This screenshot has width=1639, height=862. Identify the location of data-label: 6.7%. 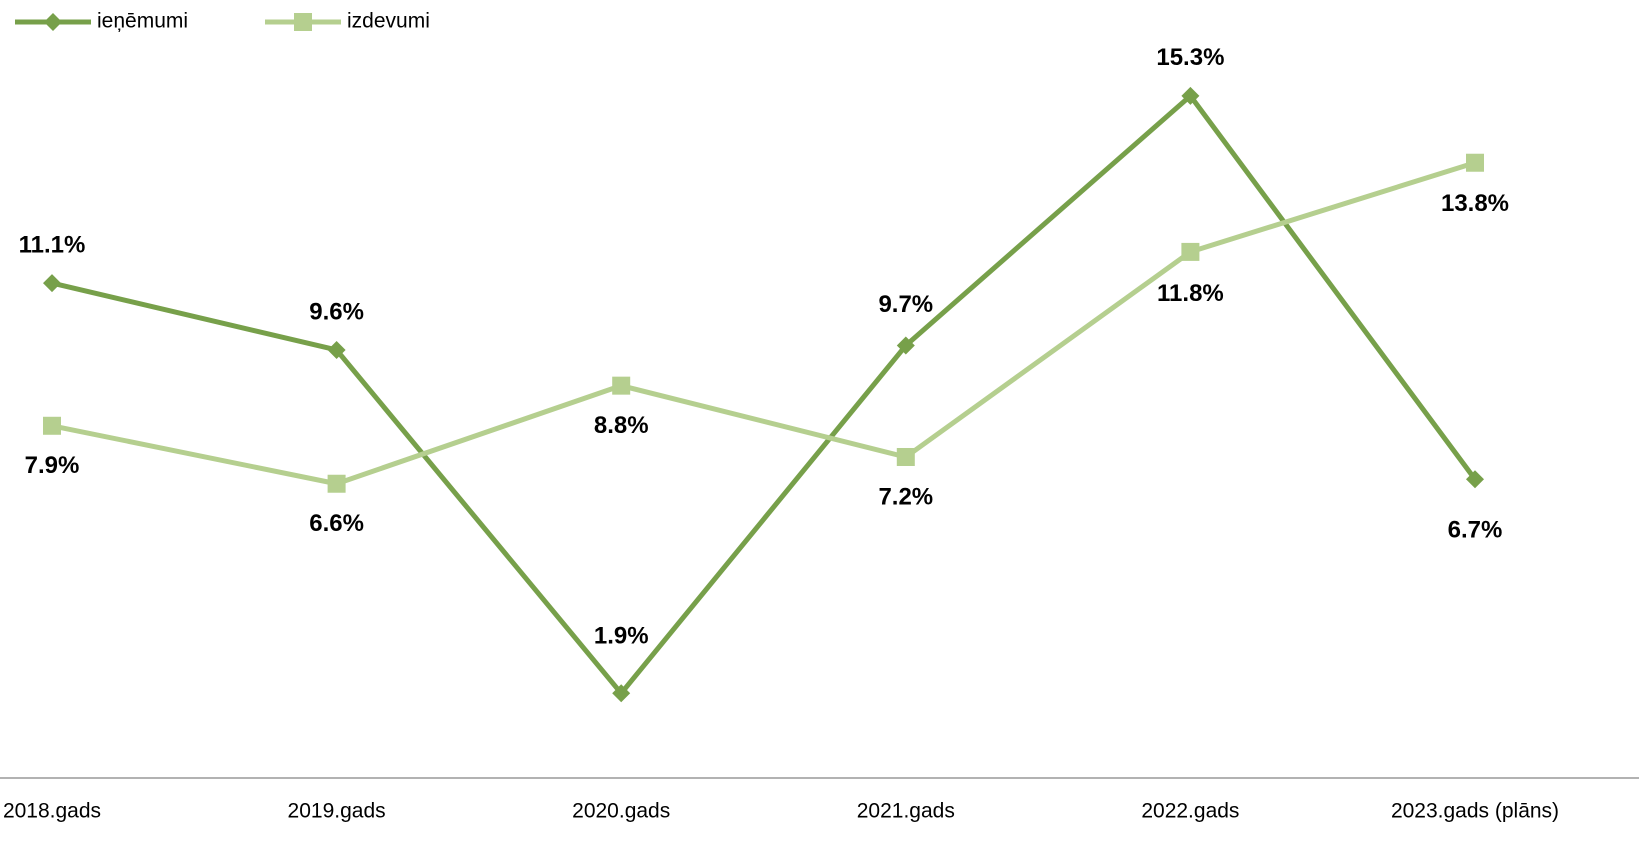
(1475, 530).